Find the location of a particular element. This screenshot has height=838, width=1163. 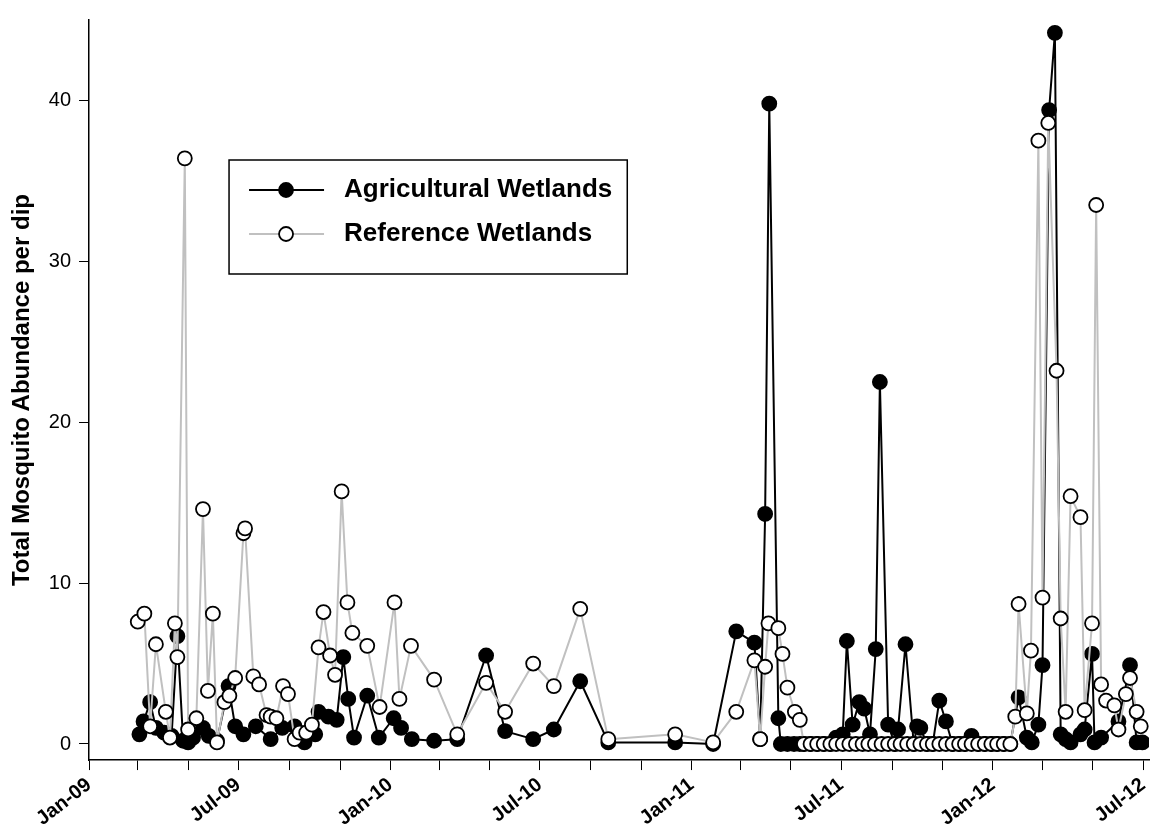

y-tick-label: 0 is located at coordinates (65, 742).